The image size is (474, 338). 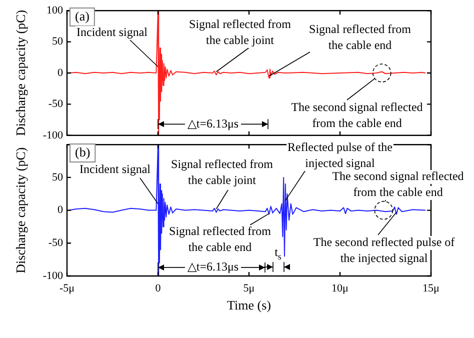 What do you see at coordinates (431, 288) in the screenshot?
I see `x-tick-label: 15μ` at bounding box center [431, 288].